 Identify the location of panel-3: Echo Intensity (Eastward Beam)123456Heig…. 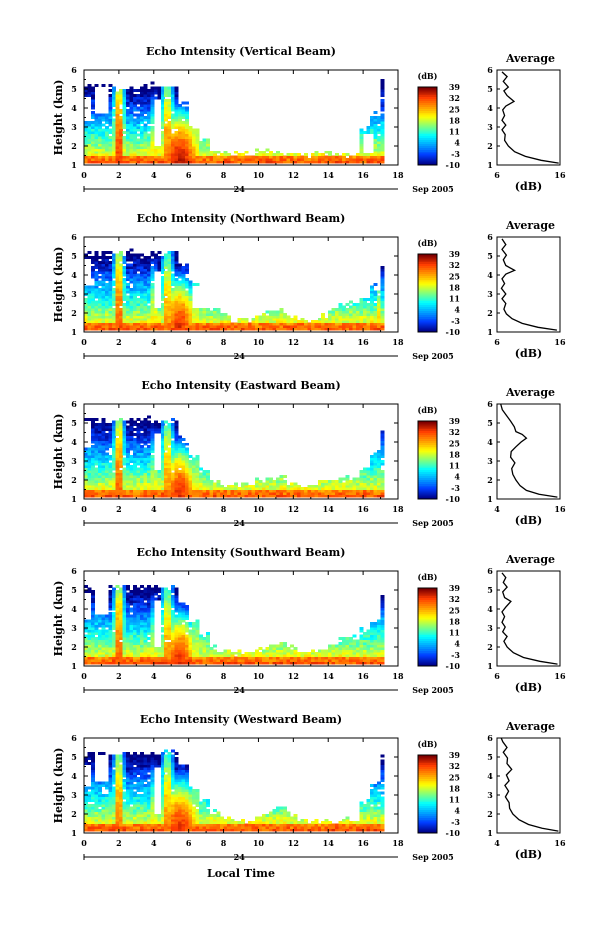
(309, 453).